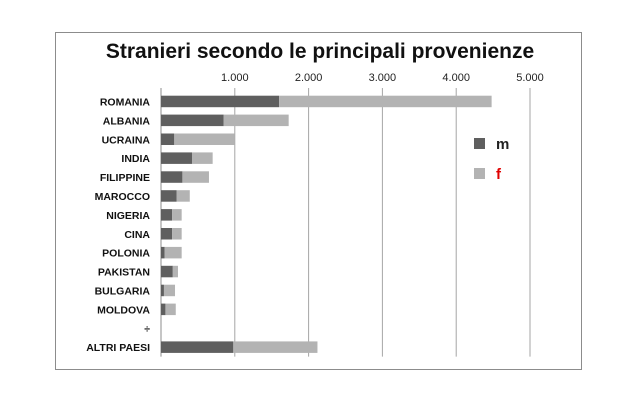 This screenshot has width=640, height=403. What do you see at coordinates (220, 101) in the screenshot?
I see `bar-romania-m` at bounding box center [220, 101].